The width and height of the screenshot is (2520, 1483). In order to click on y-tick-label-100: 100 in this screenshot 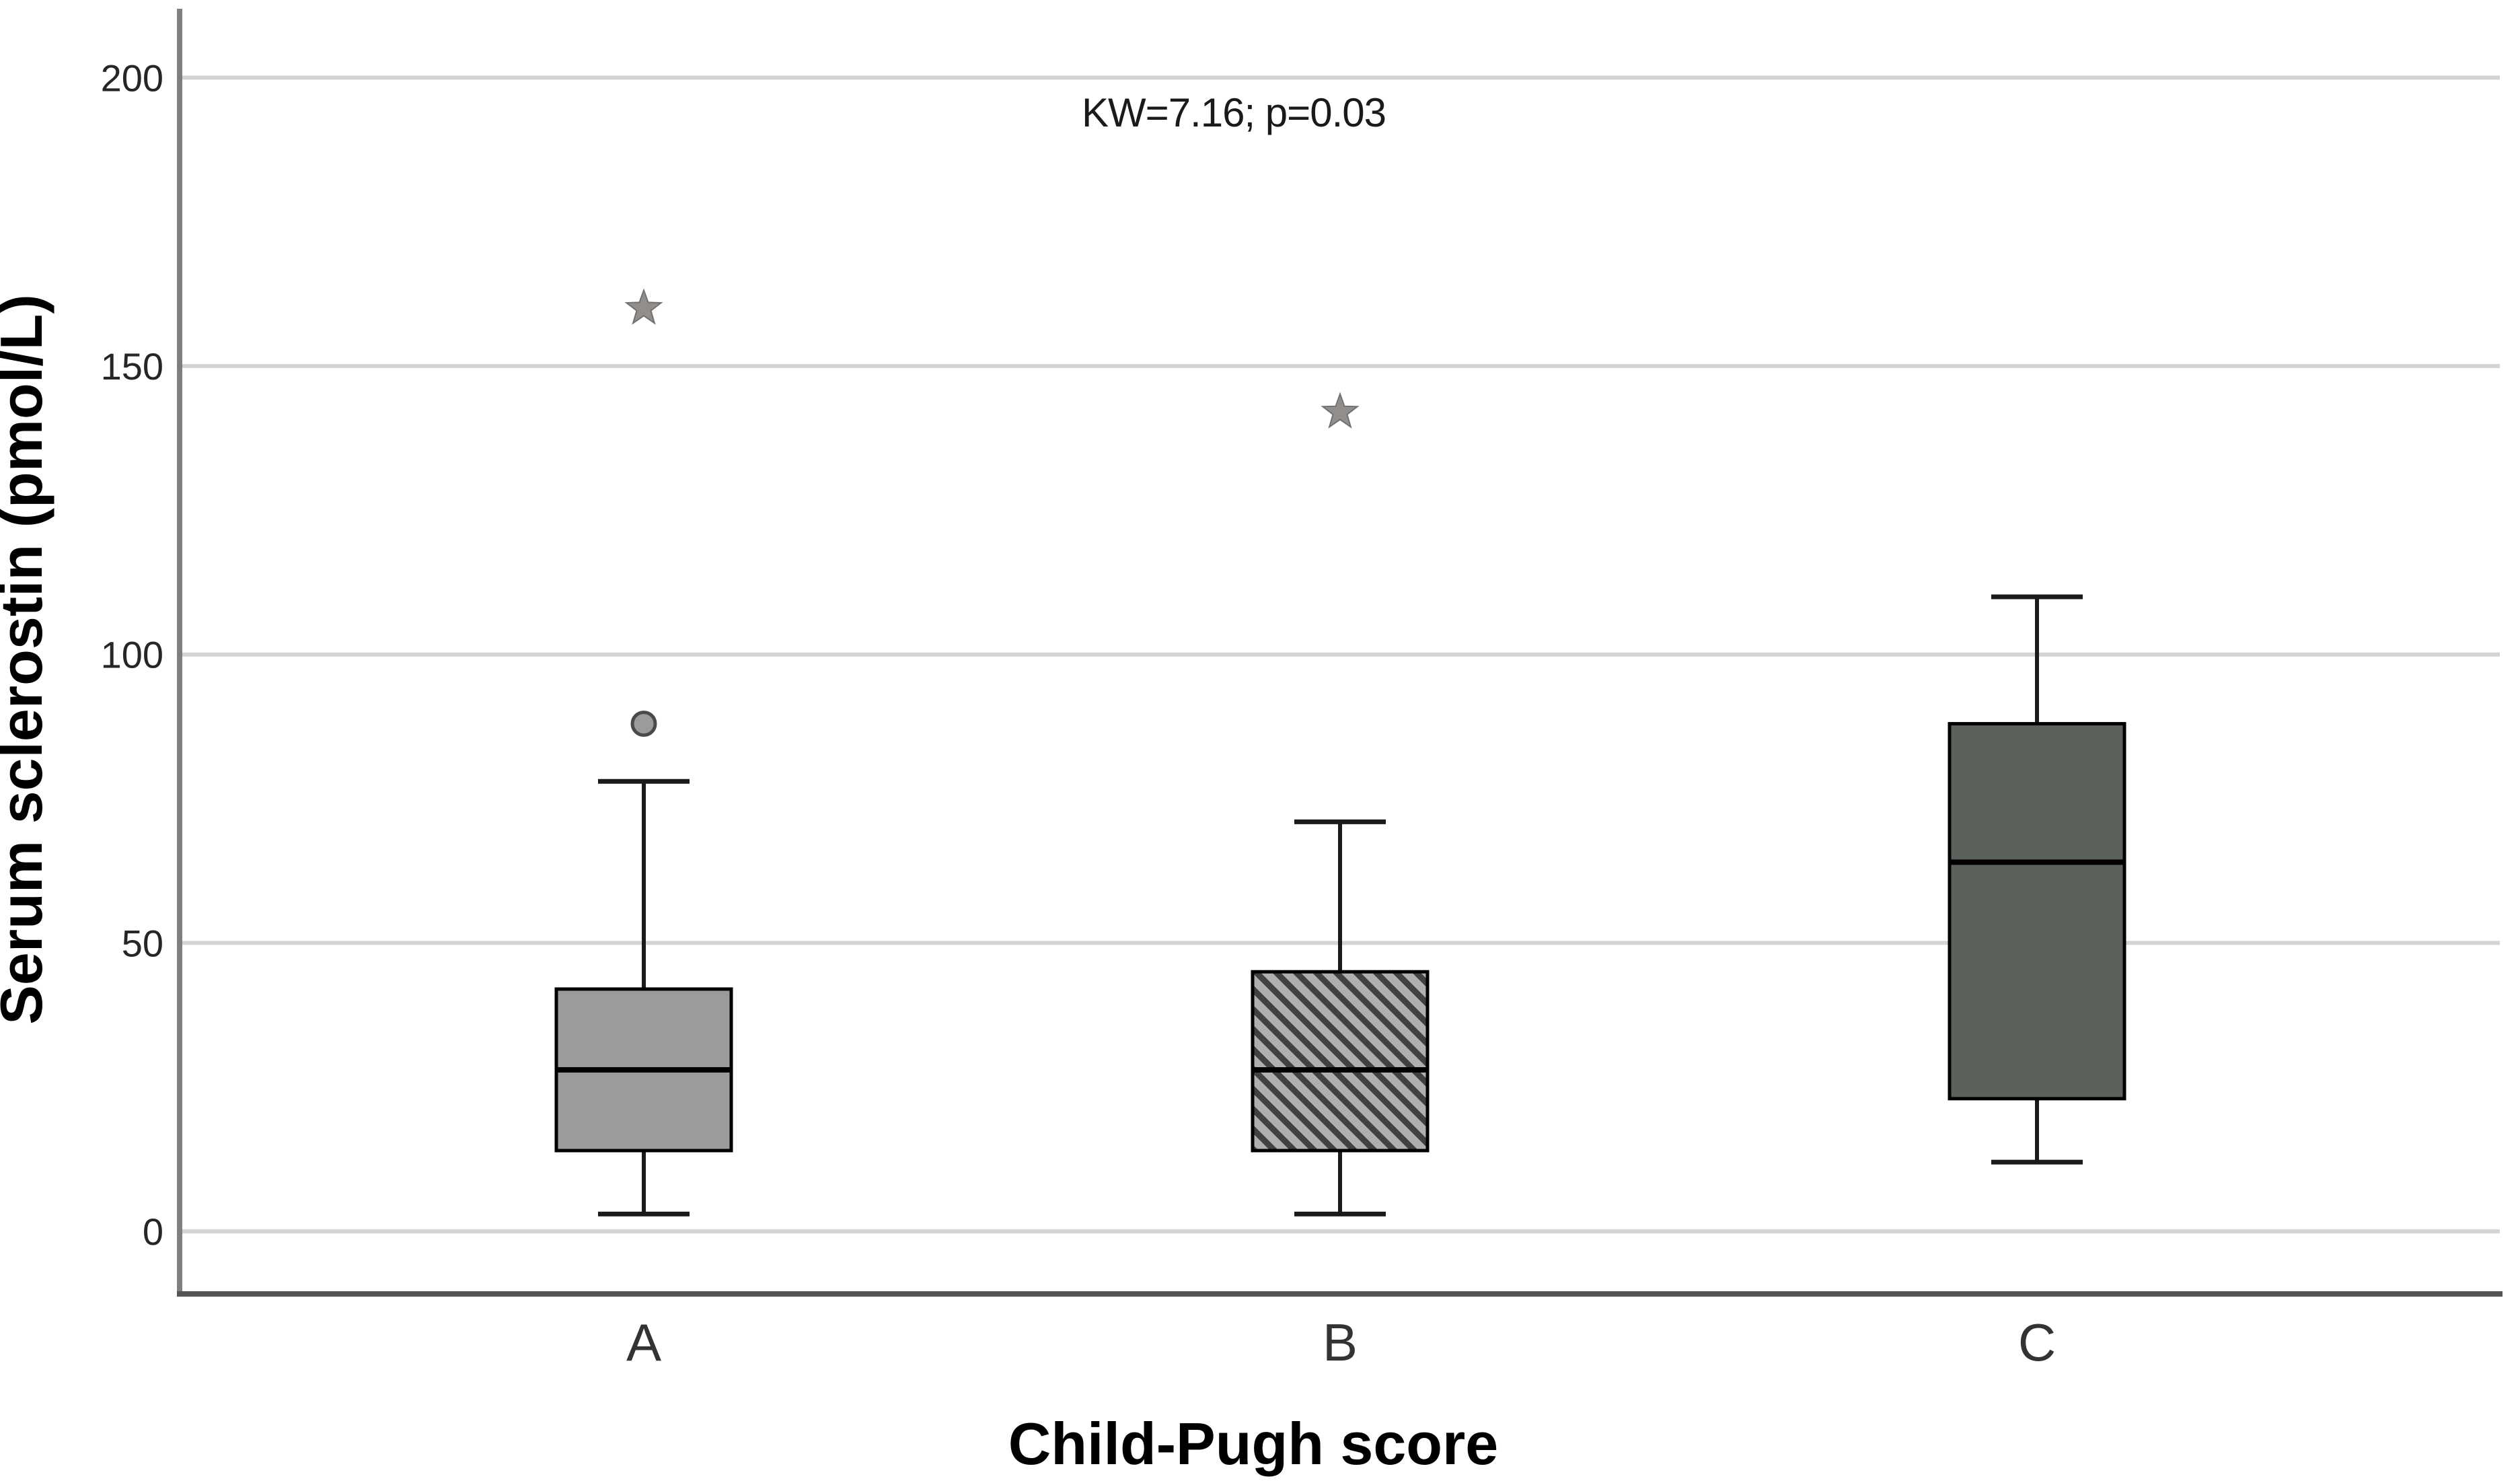, I will do `click(132, 655)`.